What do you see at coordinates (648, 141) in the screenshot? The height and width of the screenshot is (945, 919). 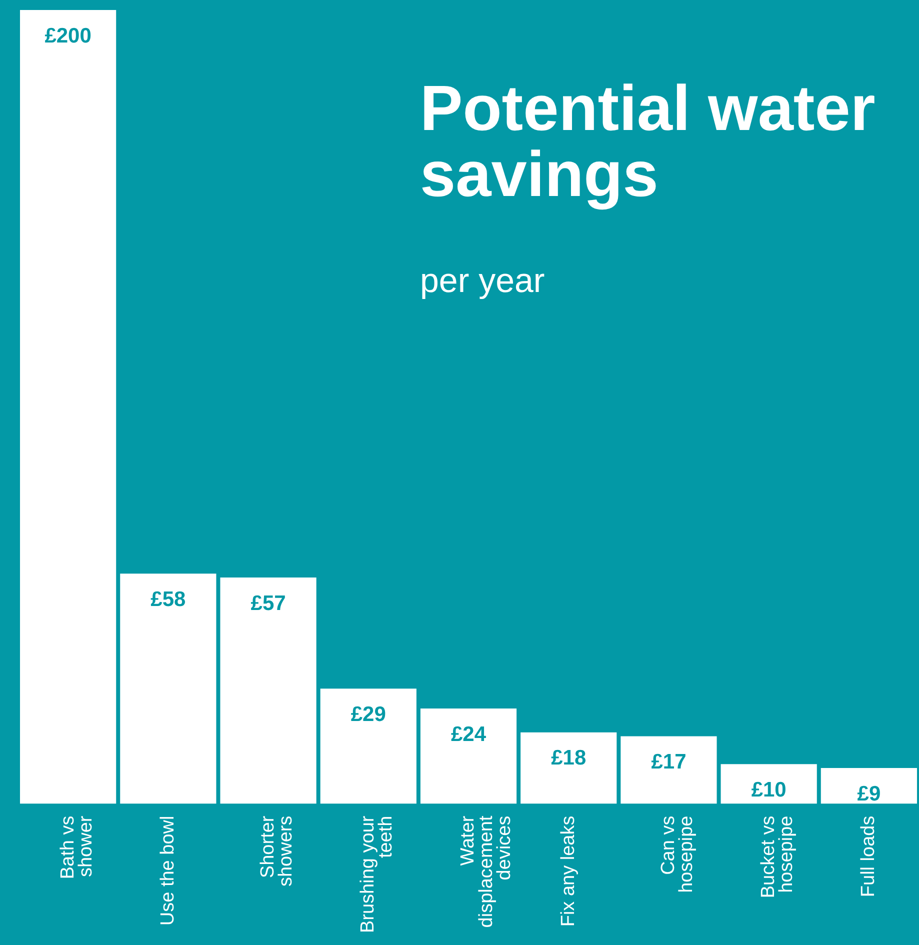 I see `text: Potential water savings` at bounding box center [648, 141].